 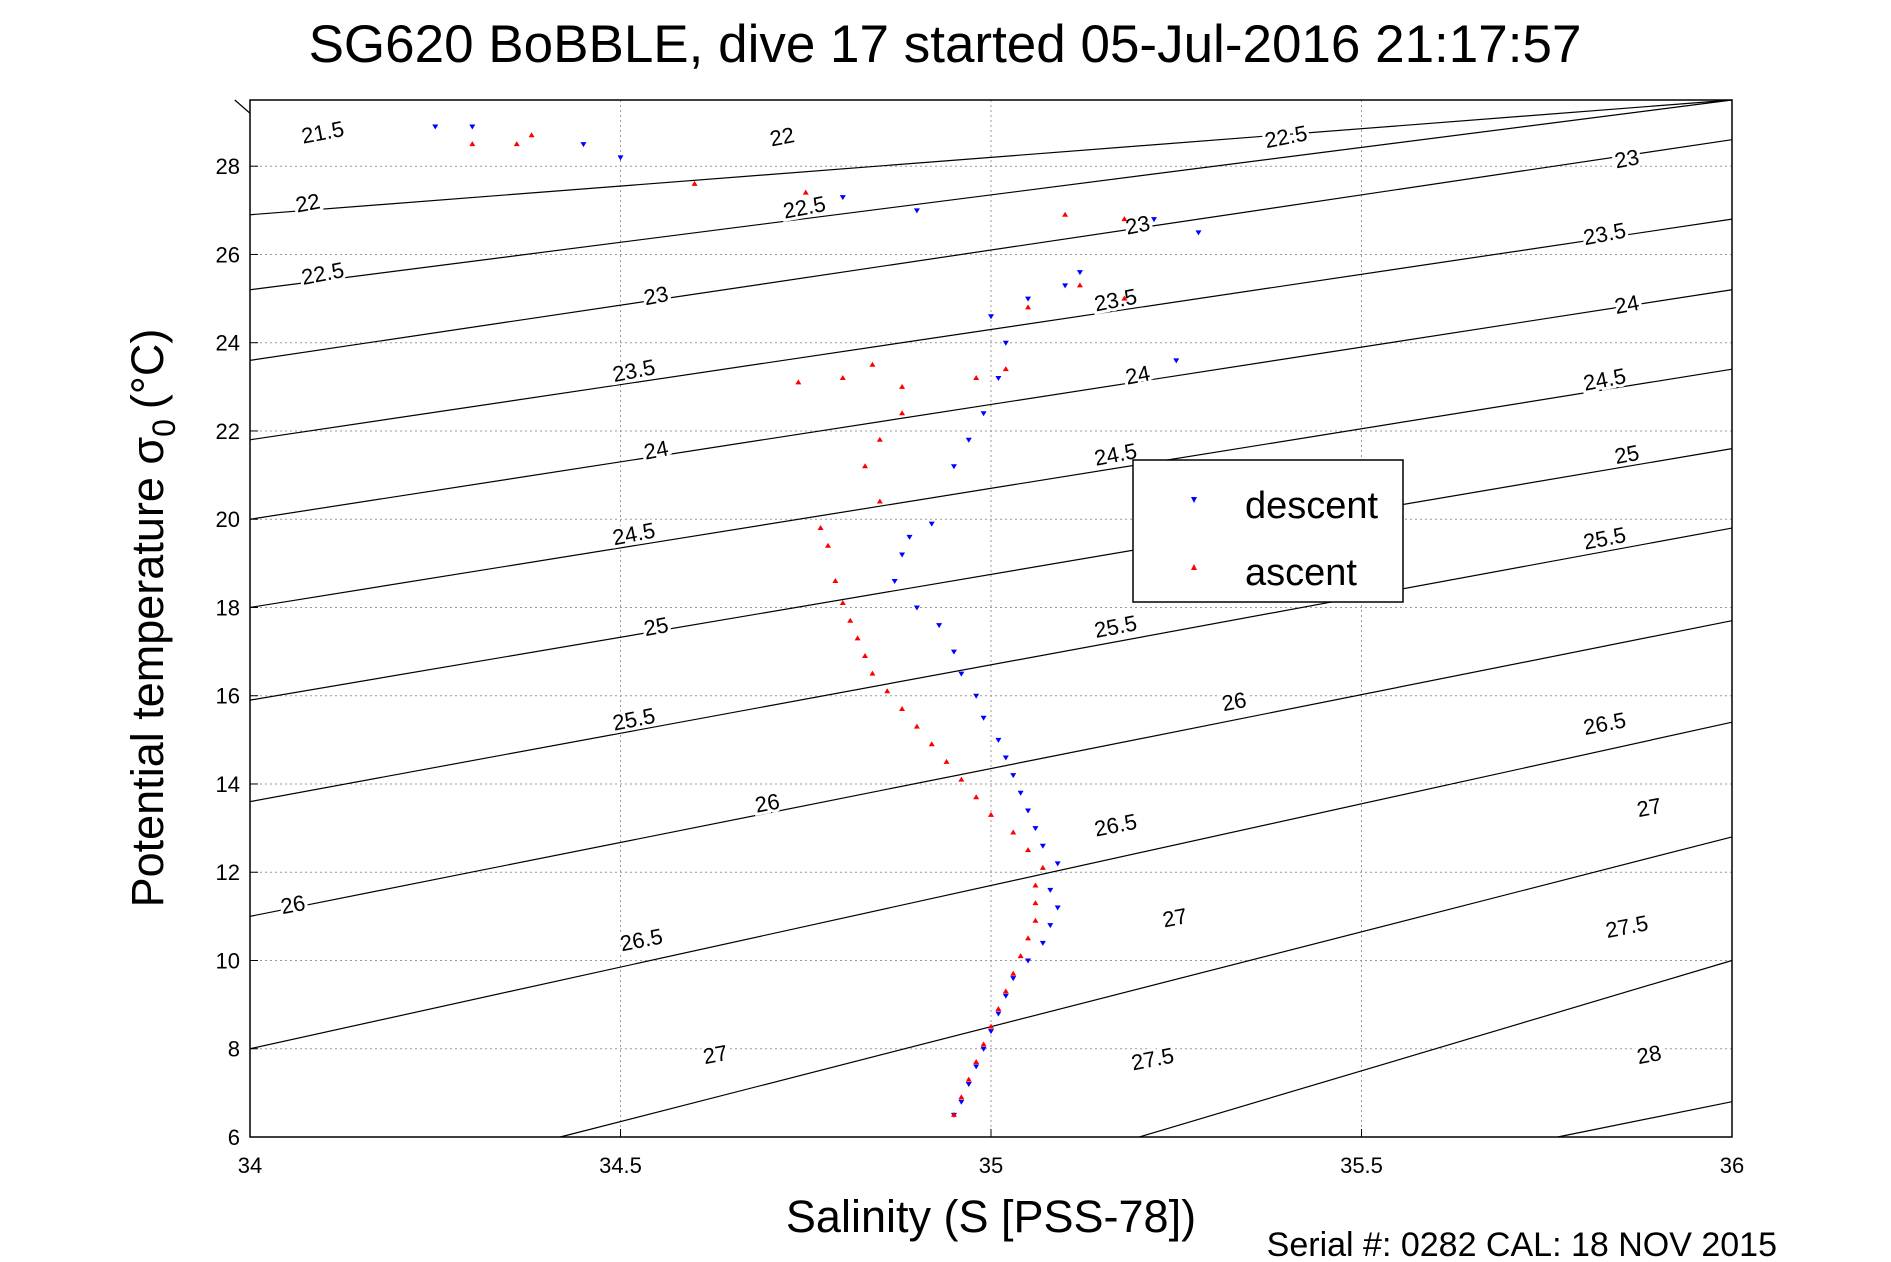 What do you see at coordinates (228, 960) in the screenshot?
I see `y-tick-label: 10` at bounding box center [228, 960].